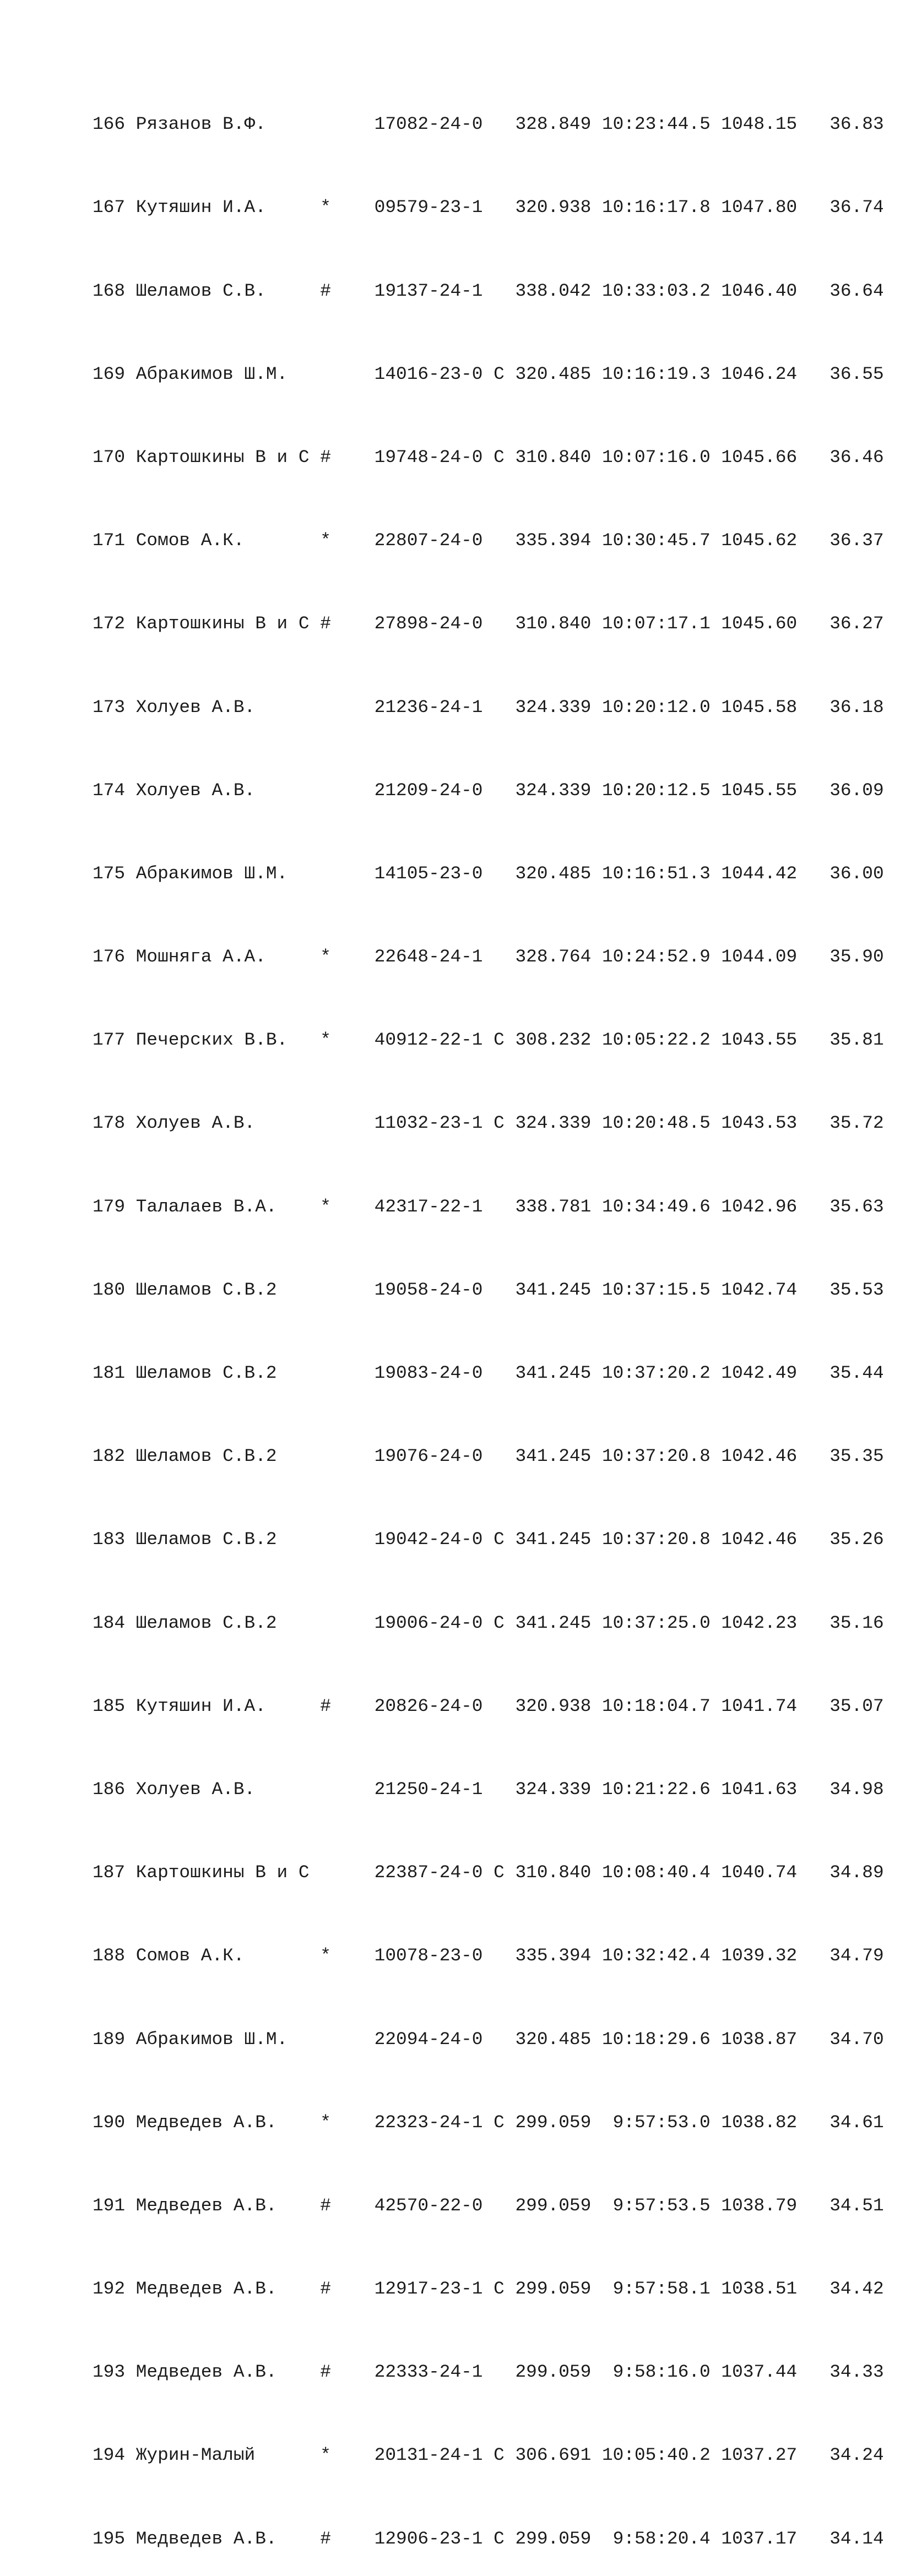  Describe the element at coordinates (759, 623) in the screenshot. I see `speed: 1045.60` at that location.